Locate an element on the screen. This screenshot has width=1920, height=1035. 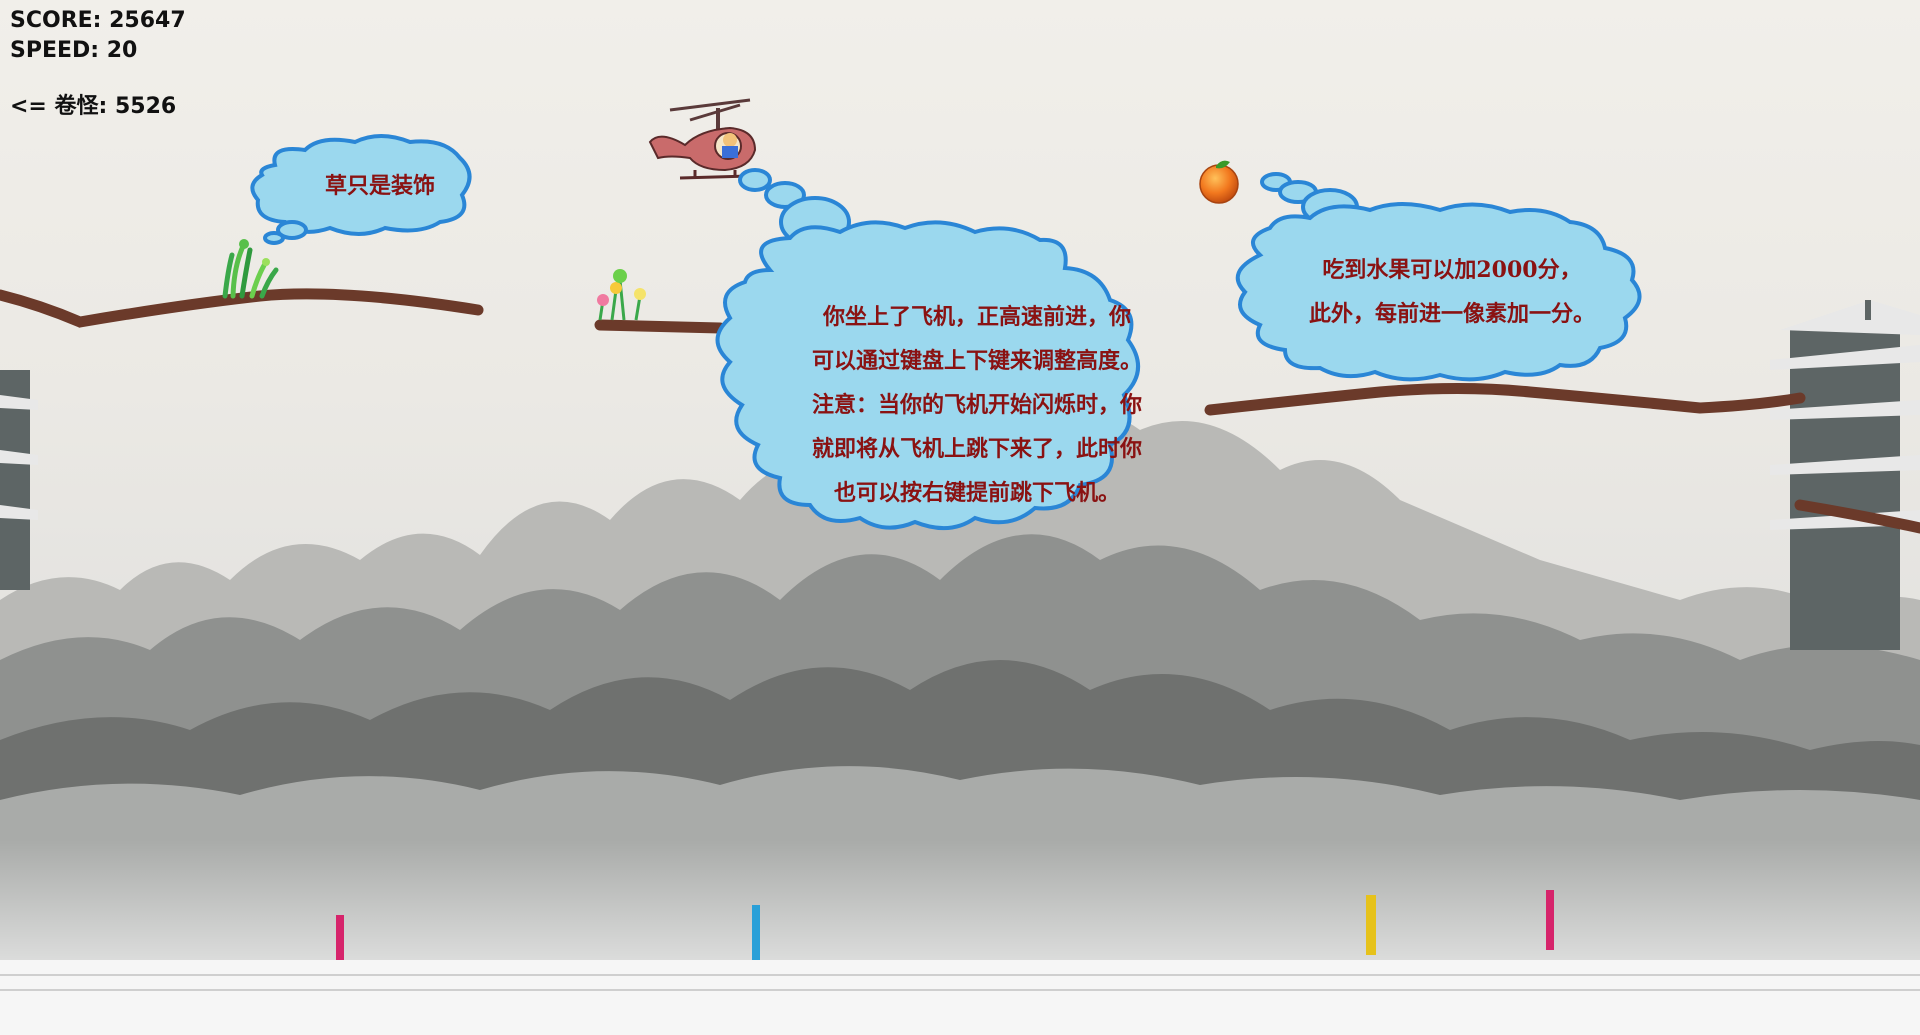
cloud-bubble-fruit is located at coordinates (1438, 277).